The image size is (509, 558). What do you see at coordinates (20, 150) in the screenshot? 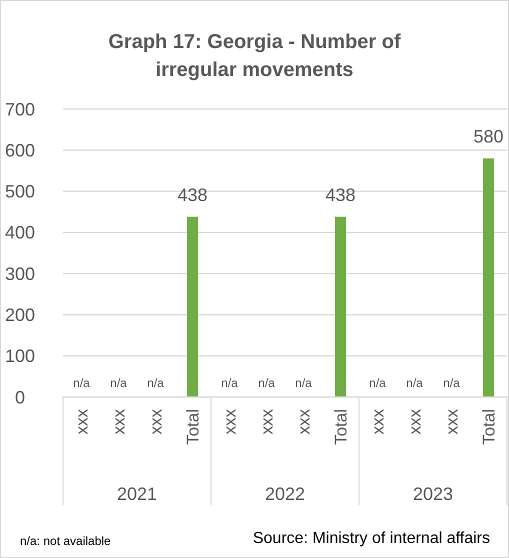
I see `y-tick-label: 600` at bounding box center [20, 150].